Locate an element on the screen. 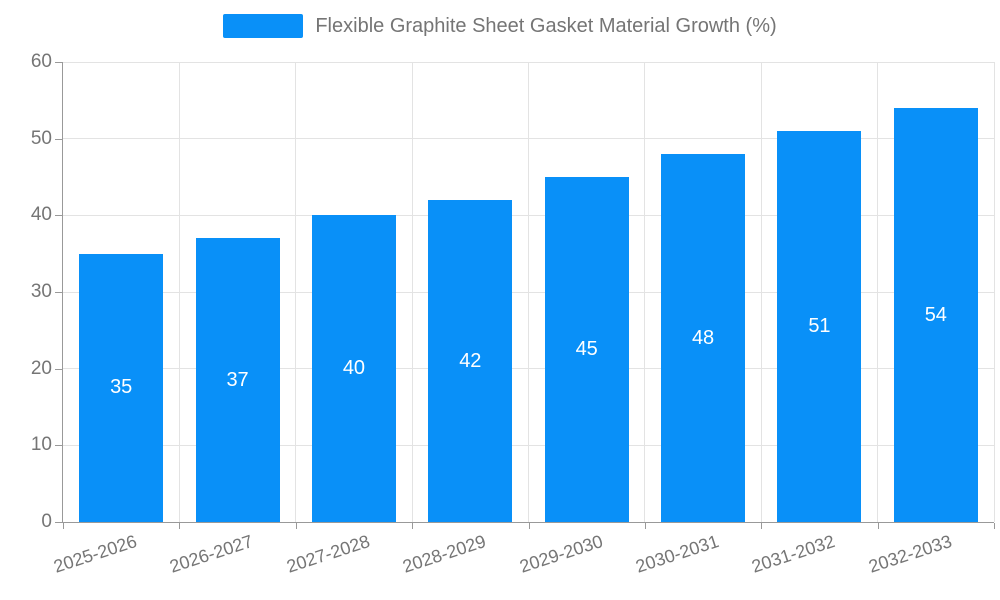 The image size is (1000, 600). bar-value-label: 45 is located at coordinates (586, 349).